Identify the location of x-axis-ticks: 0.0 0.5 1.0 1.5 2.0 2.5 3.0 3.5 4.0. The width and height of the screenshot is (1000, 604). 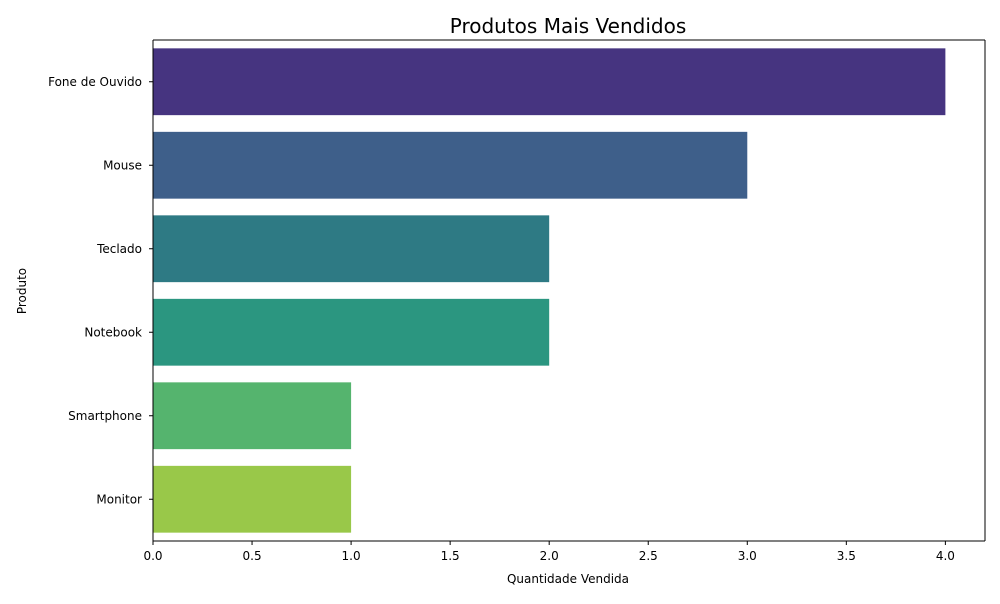
(549, 552).